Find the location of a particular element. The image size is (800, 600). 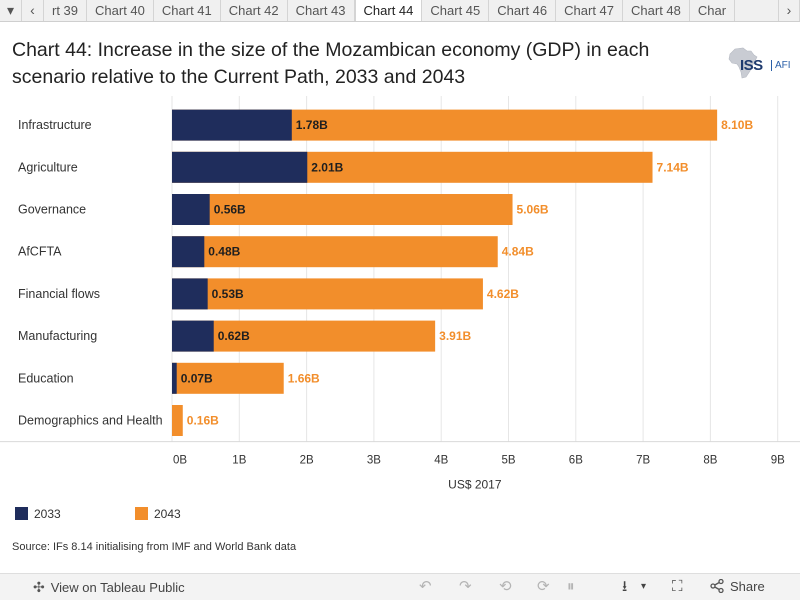

x-axis-title: US$ 2017 is located at coordinates (475, 485).